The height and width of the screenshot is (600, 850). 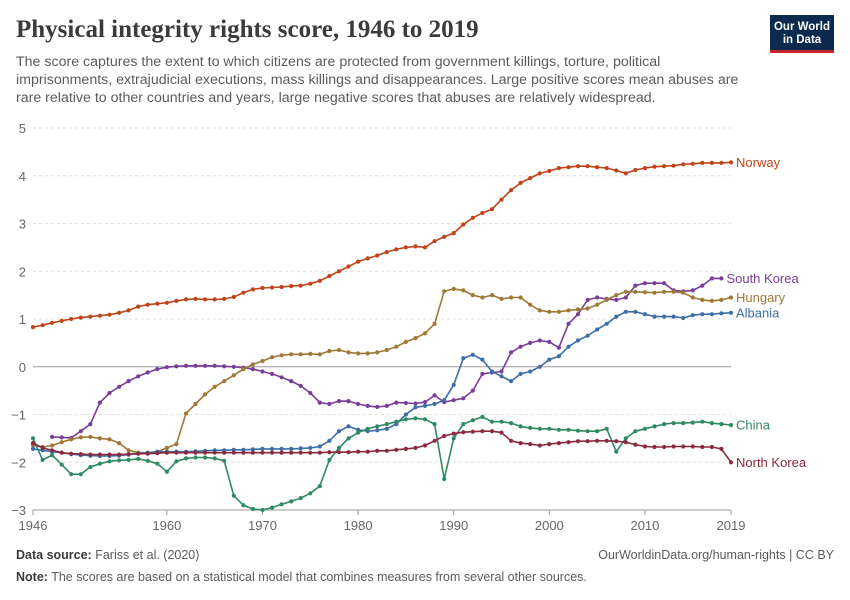 I want to click on x-tick-label: 2010, so click(x=644, y=525).